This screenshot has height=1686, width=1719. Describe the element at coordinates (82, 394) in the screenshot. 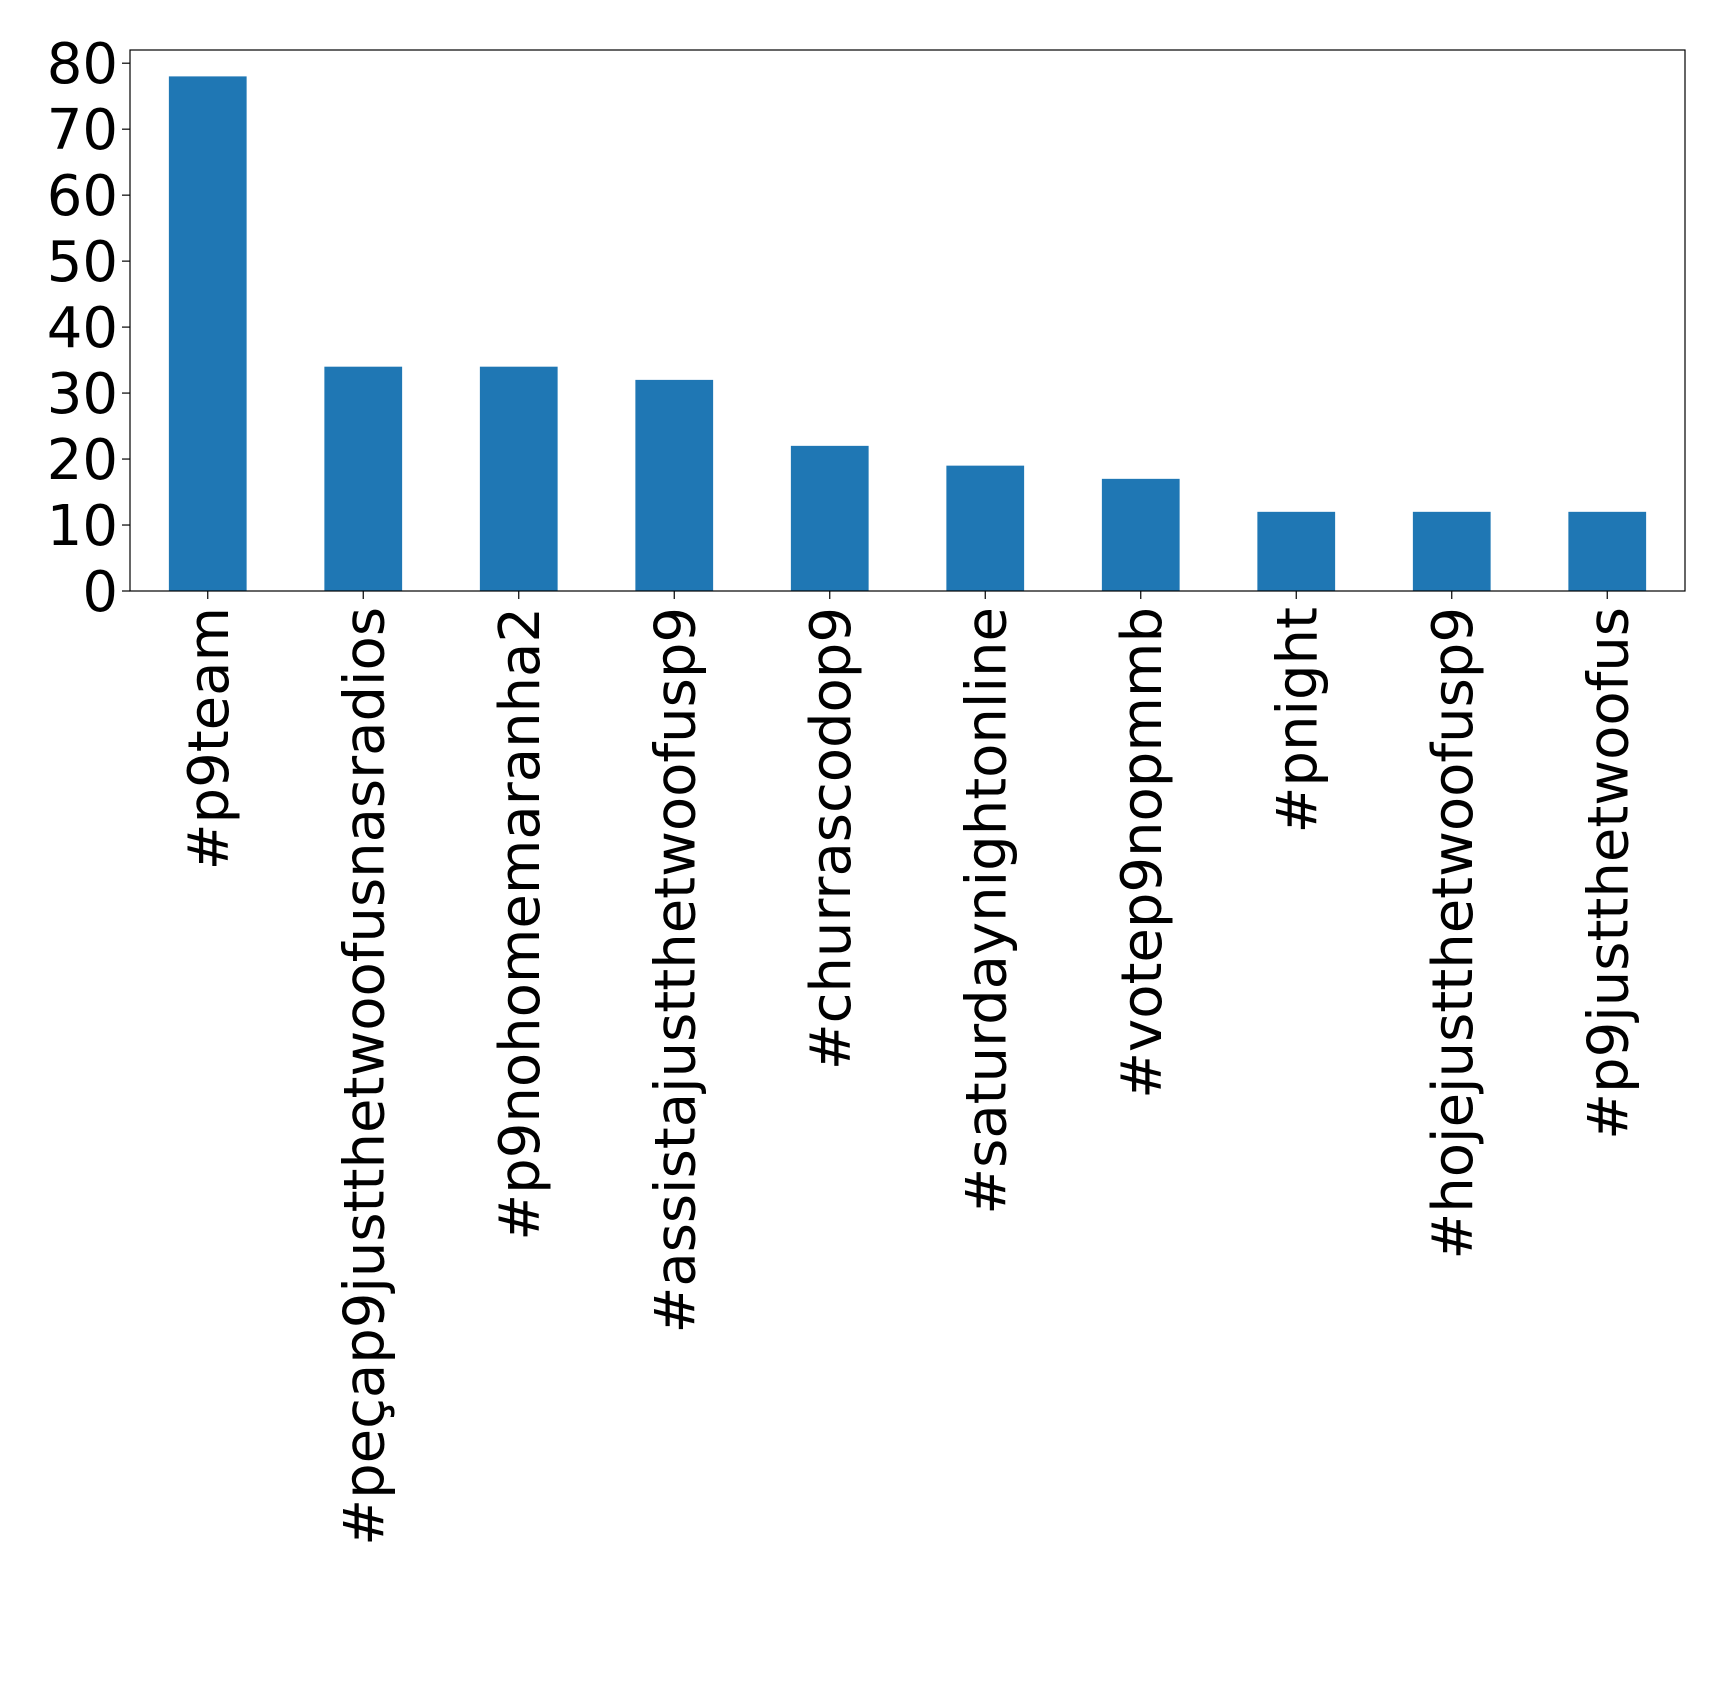

I see `y-tick-label: 30` at that location.